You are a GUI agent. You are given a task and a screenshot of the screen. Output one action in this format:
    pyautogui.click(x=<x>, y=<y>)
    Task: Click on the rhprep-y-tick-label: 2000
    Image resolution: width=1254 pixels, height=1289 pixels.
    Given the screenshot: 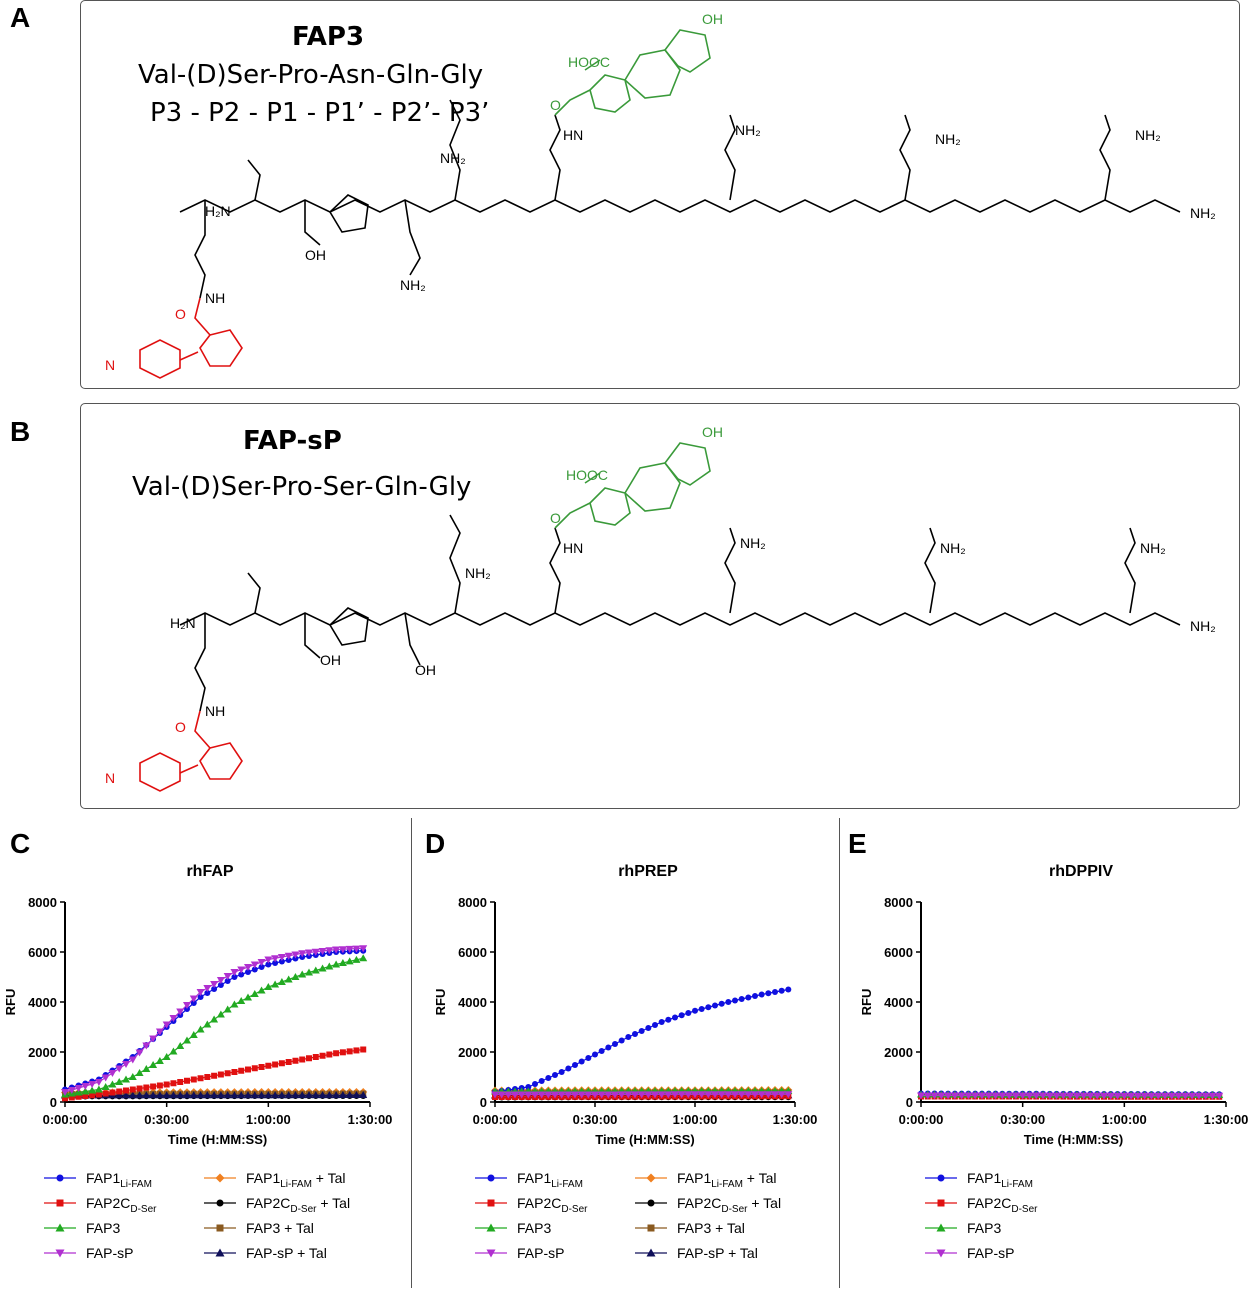 What is the action you would take?
    pyautogui.click(x=472, y=1052)
    